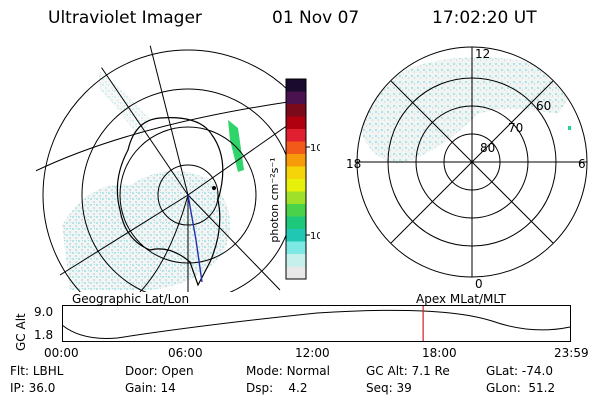 The image size is (600, 400). I want to click on timeline-ytick-bottom: 1.8, so click(44, 335).